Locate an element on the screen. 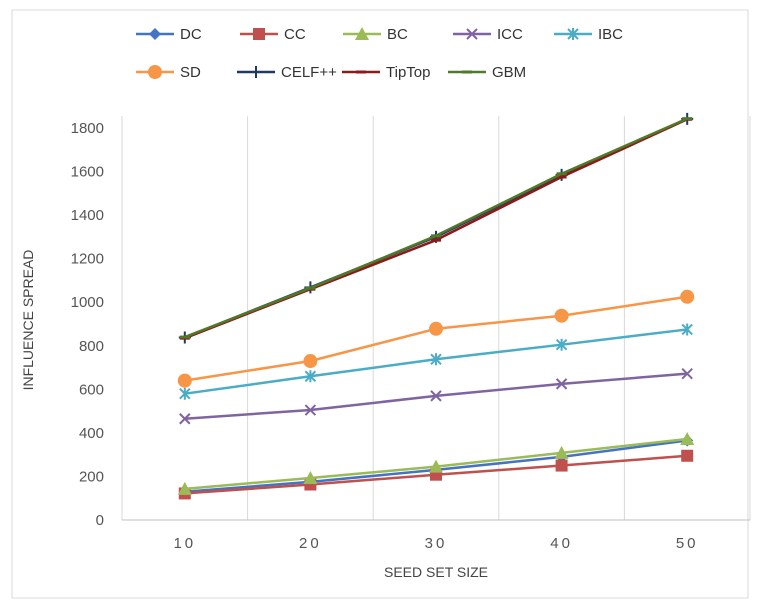 The height and width of the screenshot is (603, 761). legend-item-dc: DC is located at coordinates (169, 34).